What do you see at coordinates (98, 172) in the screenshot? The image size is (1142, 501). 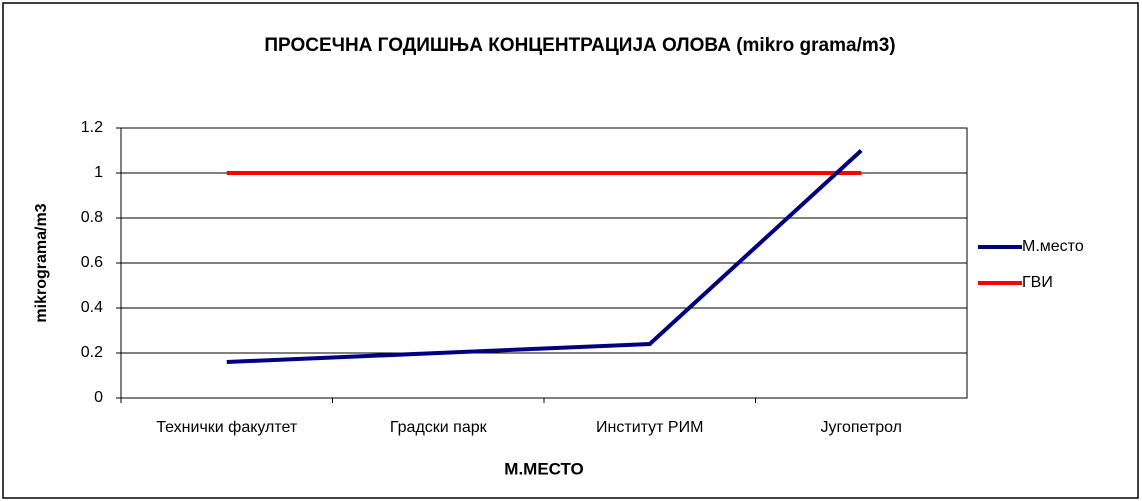 I see `y-tick-label: 1` at bounding box center [98, 172].